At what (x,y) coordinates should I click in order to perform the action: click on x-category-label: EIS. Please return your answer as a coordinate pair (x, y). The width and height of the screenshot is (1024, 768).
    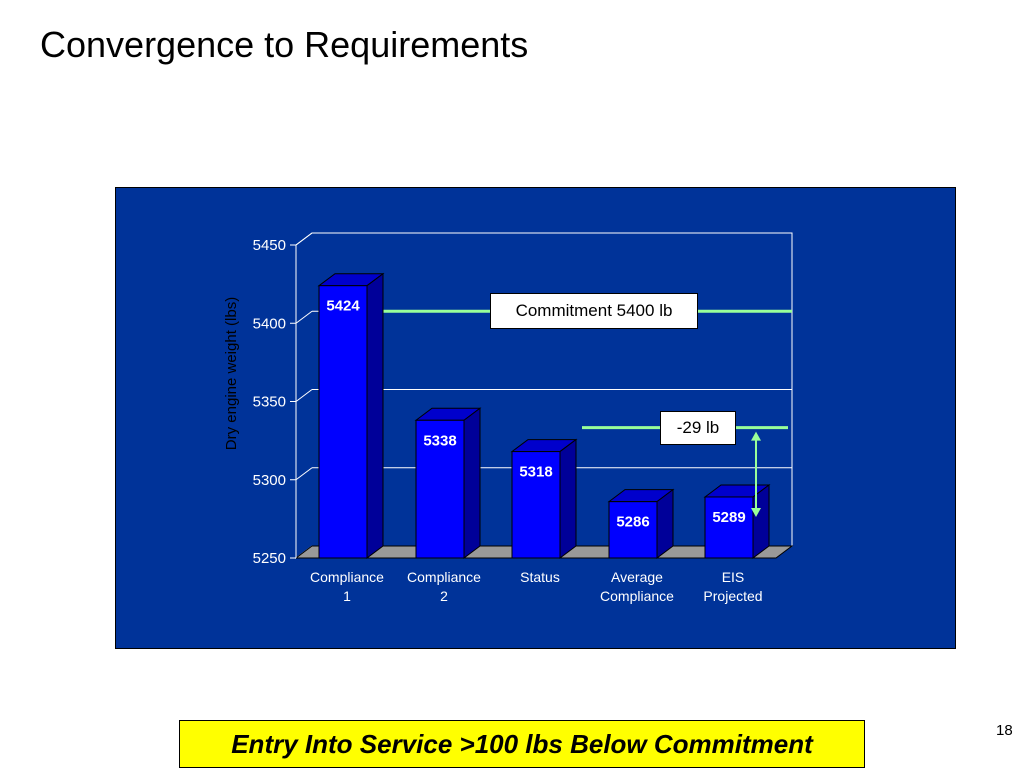
    Looking at the image, I should click on (733, 577).